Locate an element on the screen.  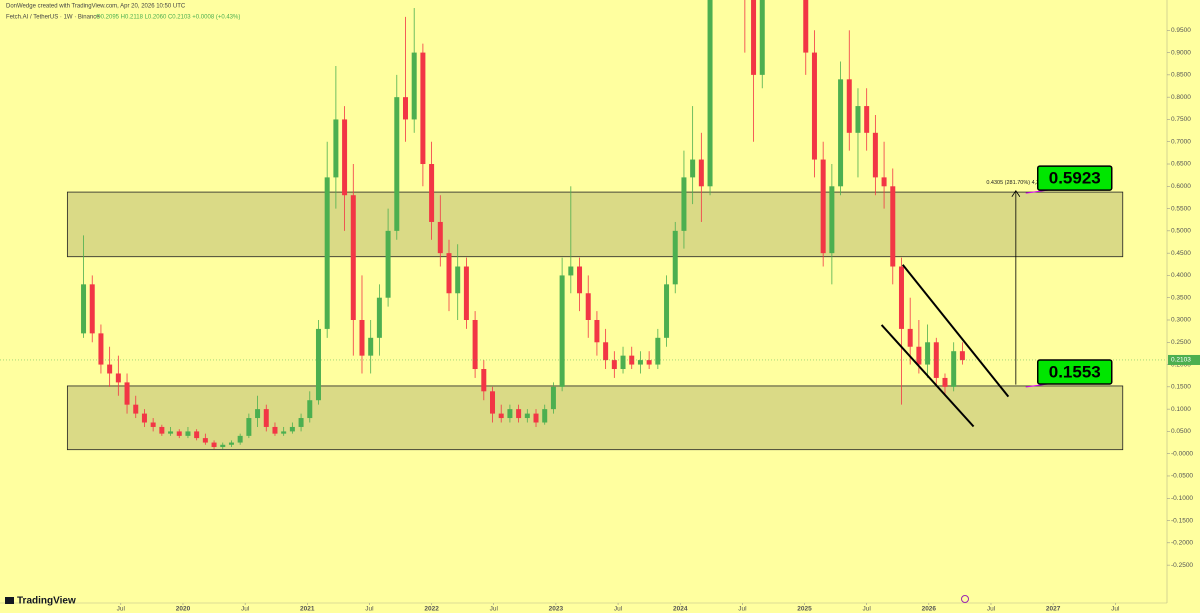
last-price-box is located at coordinates (1184, 359).